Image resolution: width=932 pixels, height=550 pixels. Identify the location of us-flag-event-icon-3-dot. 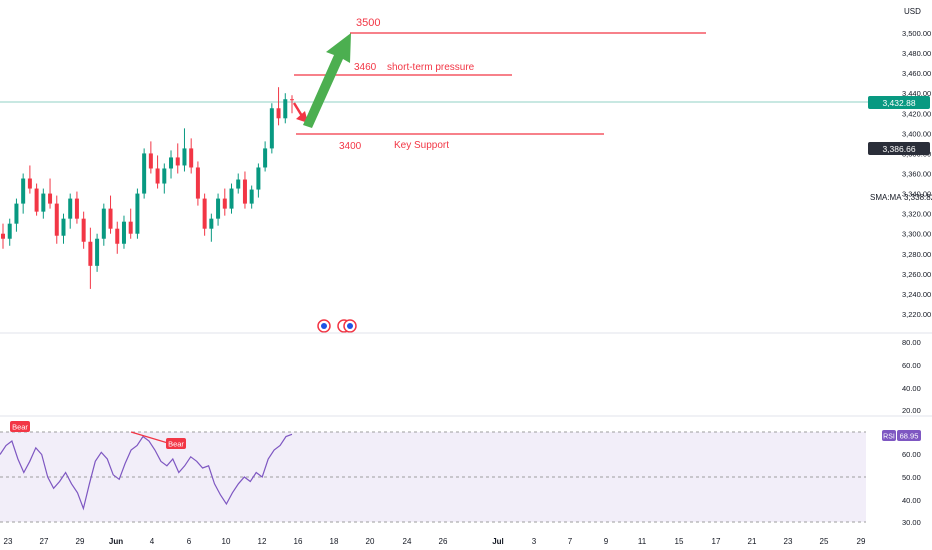
(350, 326).